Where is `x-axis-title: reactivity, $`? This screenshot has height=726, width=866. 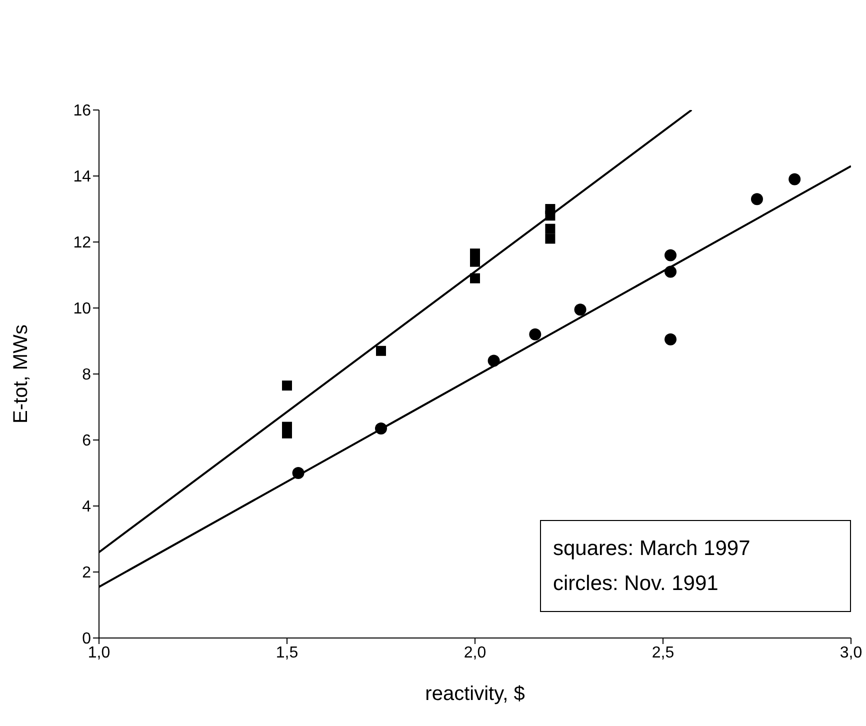
x-axis-title: reactivity, $ is located at coordinates (475, 694).